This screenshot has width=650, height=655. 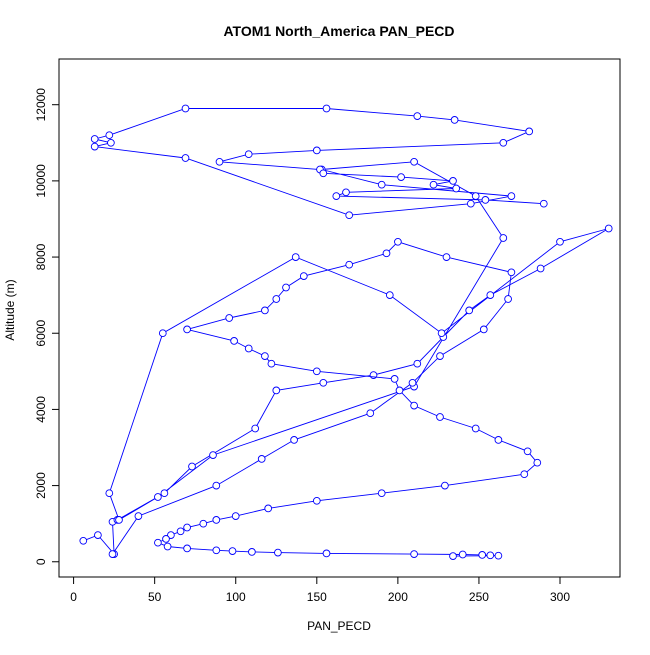 I want to click on x-tick-label: 0, so click(x=73, y=597).